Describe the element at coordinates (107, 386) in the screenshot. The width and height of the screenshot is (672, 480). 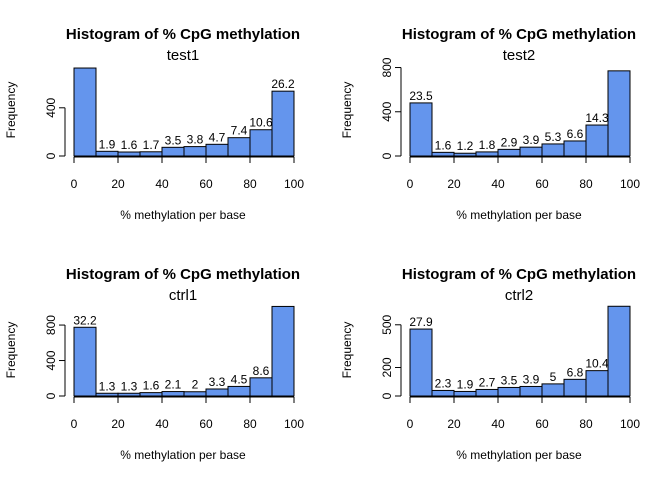
I see `bar-percent-label: 1.3` at that location.